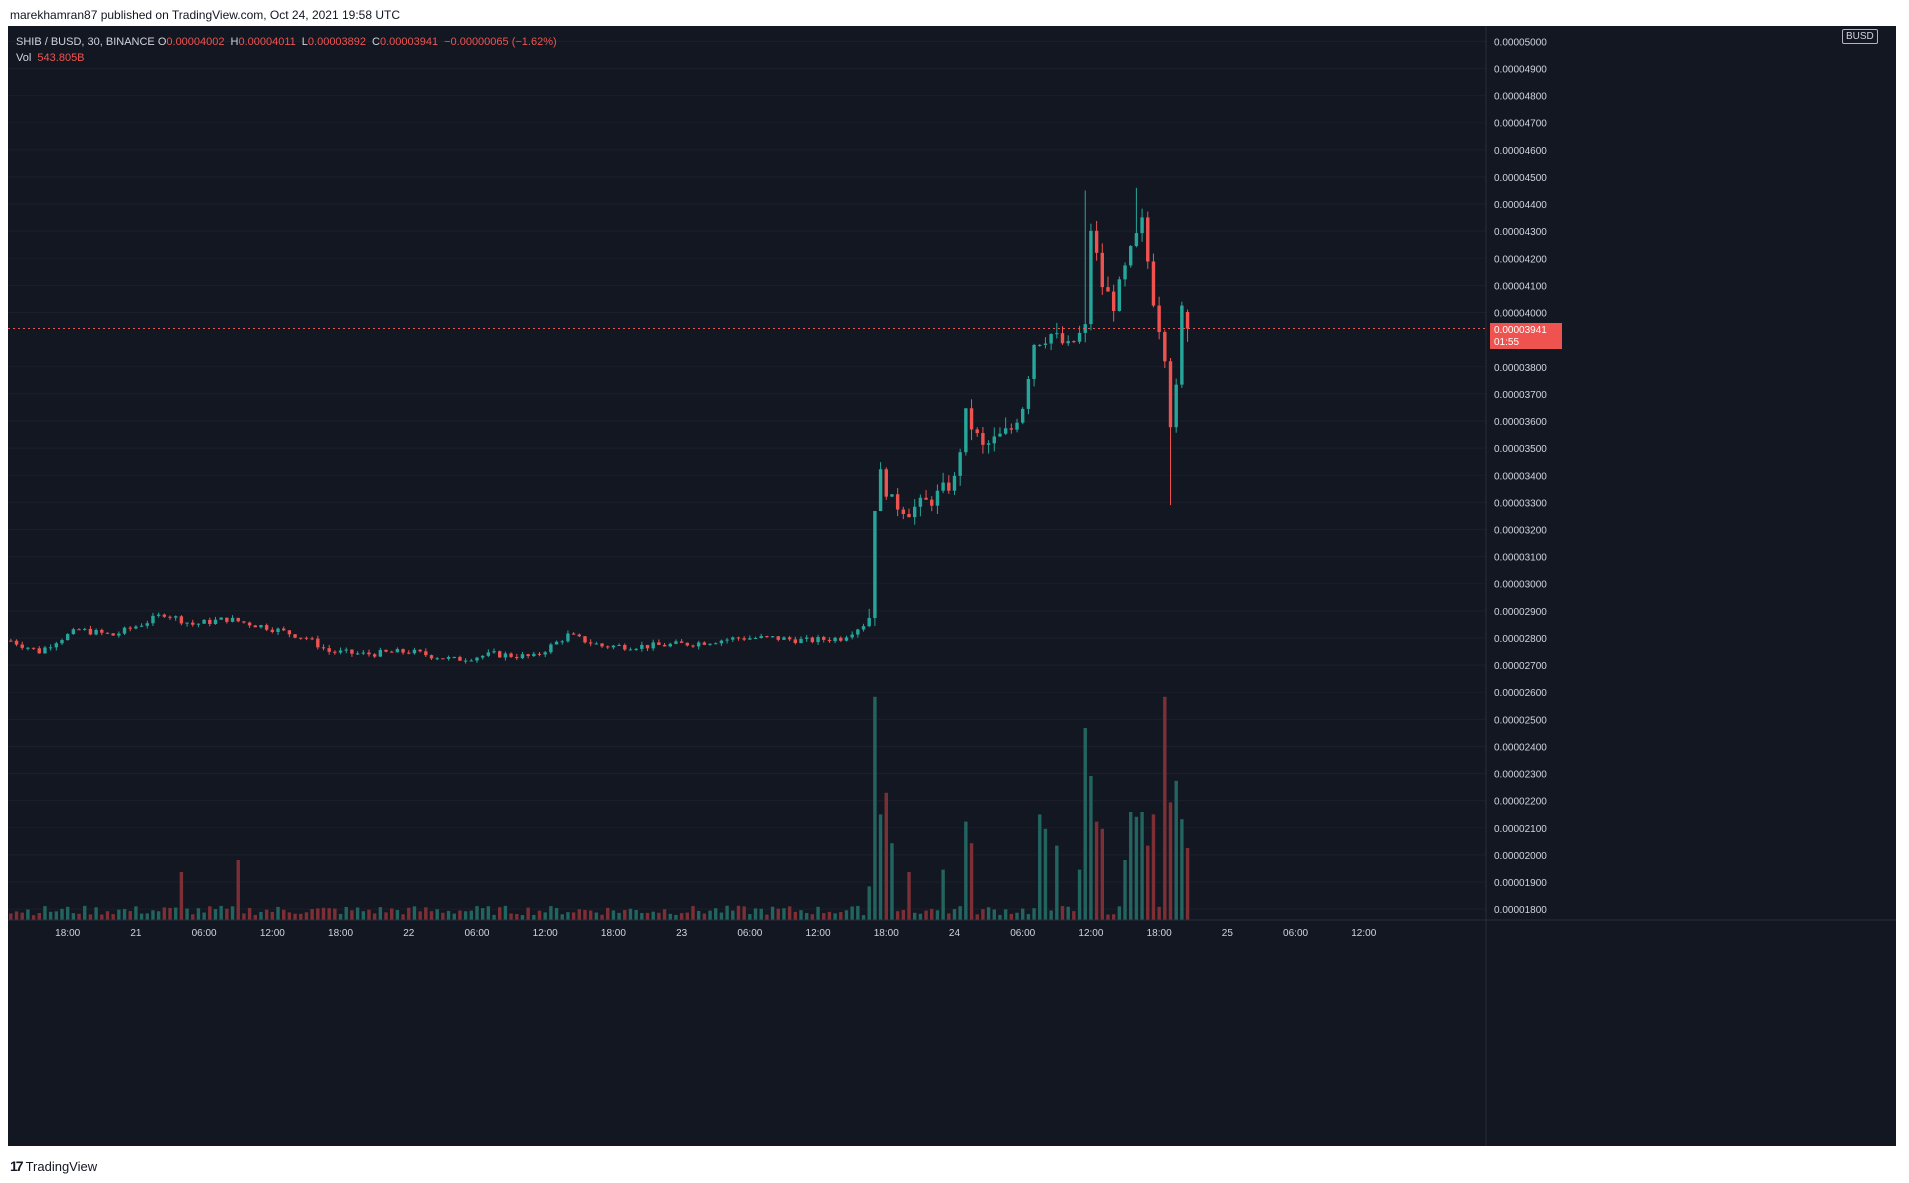 The image size is (1909, 1183). I want to click on currency-badge: BUSD, so click(1860, 36).